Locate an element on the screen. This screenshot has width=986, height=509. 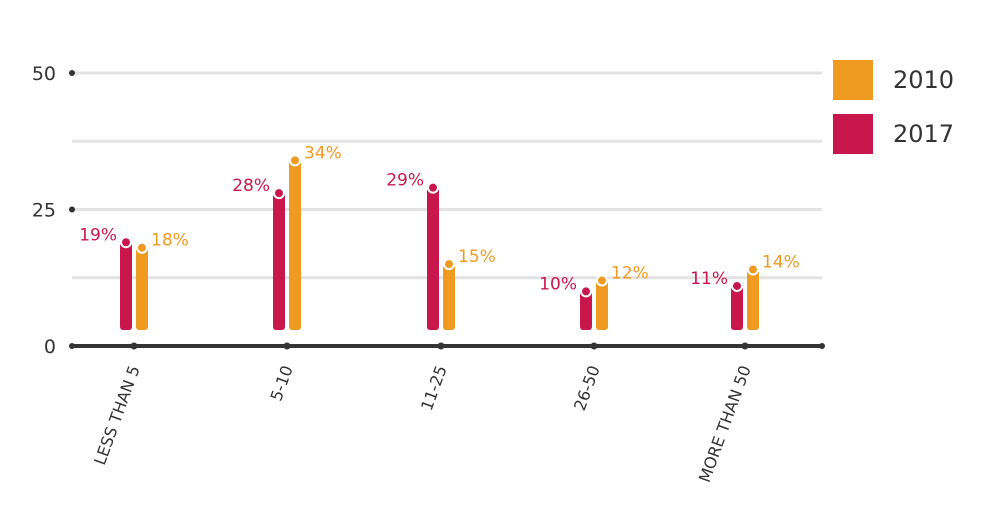
legend-label: 2017 is located at coordinates (923, 134).